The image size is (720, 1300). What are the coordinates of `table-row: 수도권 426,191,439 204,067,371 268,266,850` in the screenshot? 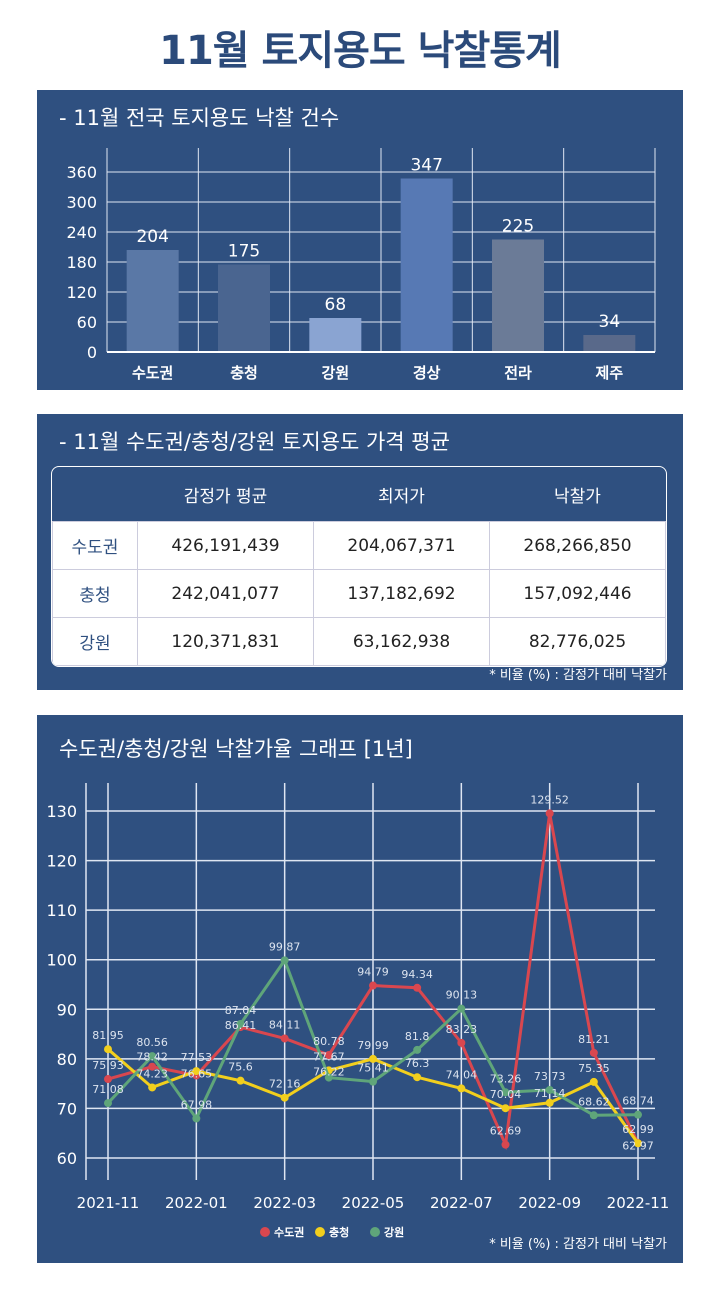 It's located at (359, 545).